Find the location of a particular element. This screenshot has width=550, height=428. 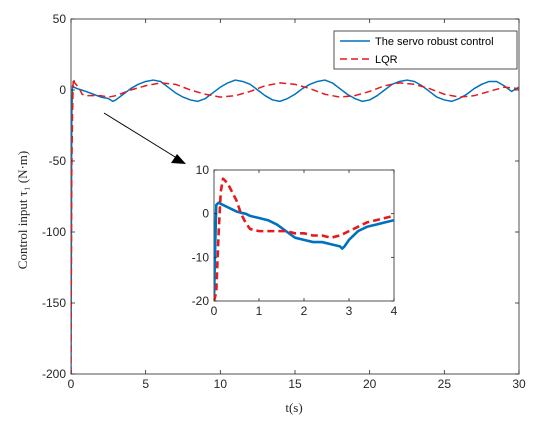

legend: The servo robust control LQR is located at coordinates (425, 50).